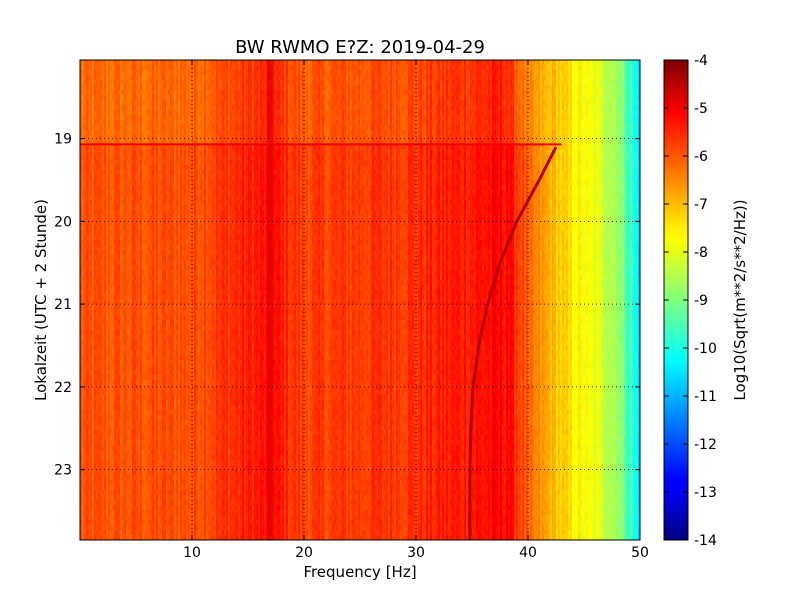 This screenshot has width=800, height=600. Describe the element at coordinates (360, 47) in the screenshot. I see `chart-title: BW RWMO E?Z: 2019-04-29` at that location.